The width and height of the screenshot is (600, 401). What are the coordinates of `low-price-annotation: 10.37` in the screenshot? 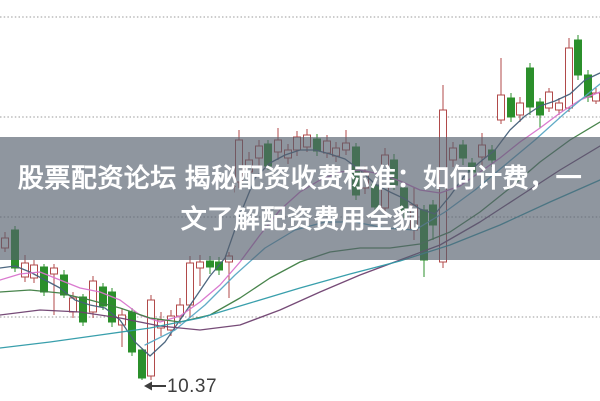 It's located at (192, 386).